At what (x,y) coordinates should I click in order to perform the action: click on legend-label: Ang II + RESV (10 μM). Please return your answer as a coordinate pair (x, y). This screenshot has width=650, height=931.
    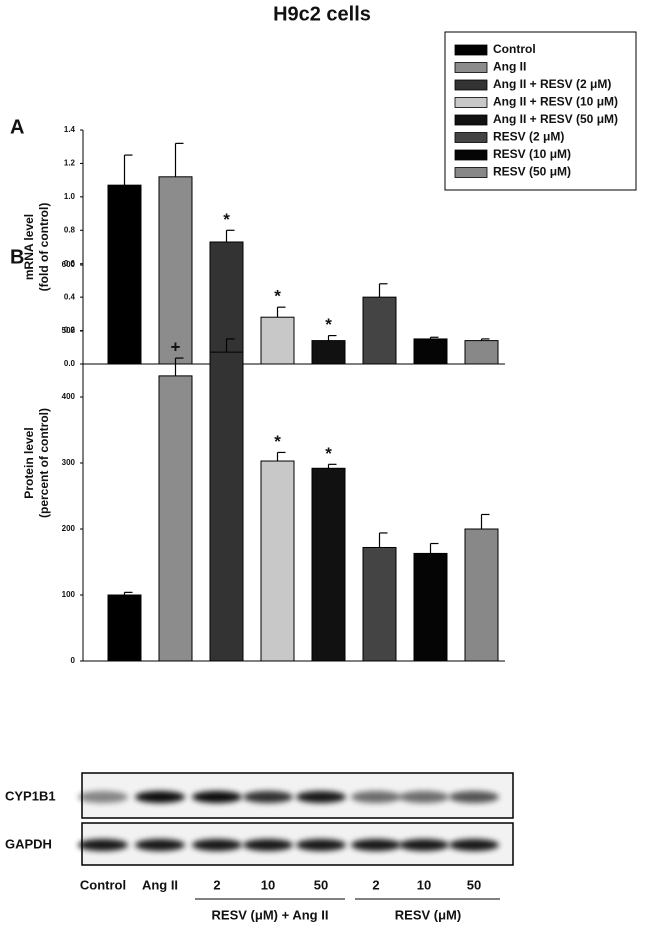
    Looking at the image, I should click on (555, 102).